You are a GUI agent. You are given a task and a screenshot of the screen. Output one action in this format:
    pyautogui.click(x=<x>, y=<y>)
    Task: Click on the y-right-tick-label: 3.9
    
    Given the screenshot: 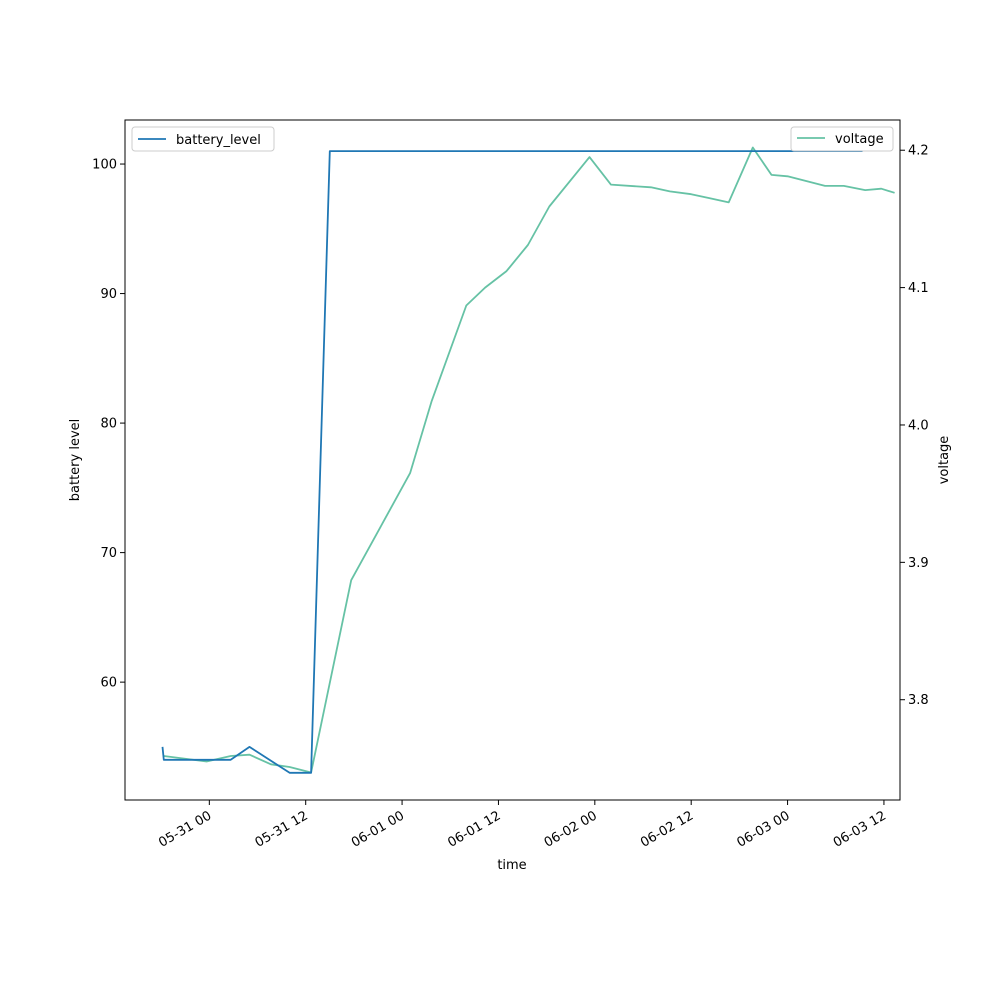 What is the action you would take?
    pyautogui.click(x=918, y=563)
    